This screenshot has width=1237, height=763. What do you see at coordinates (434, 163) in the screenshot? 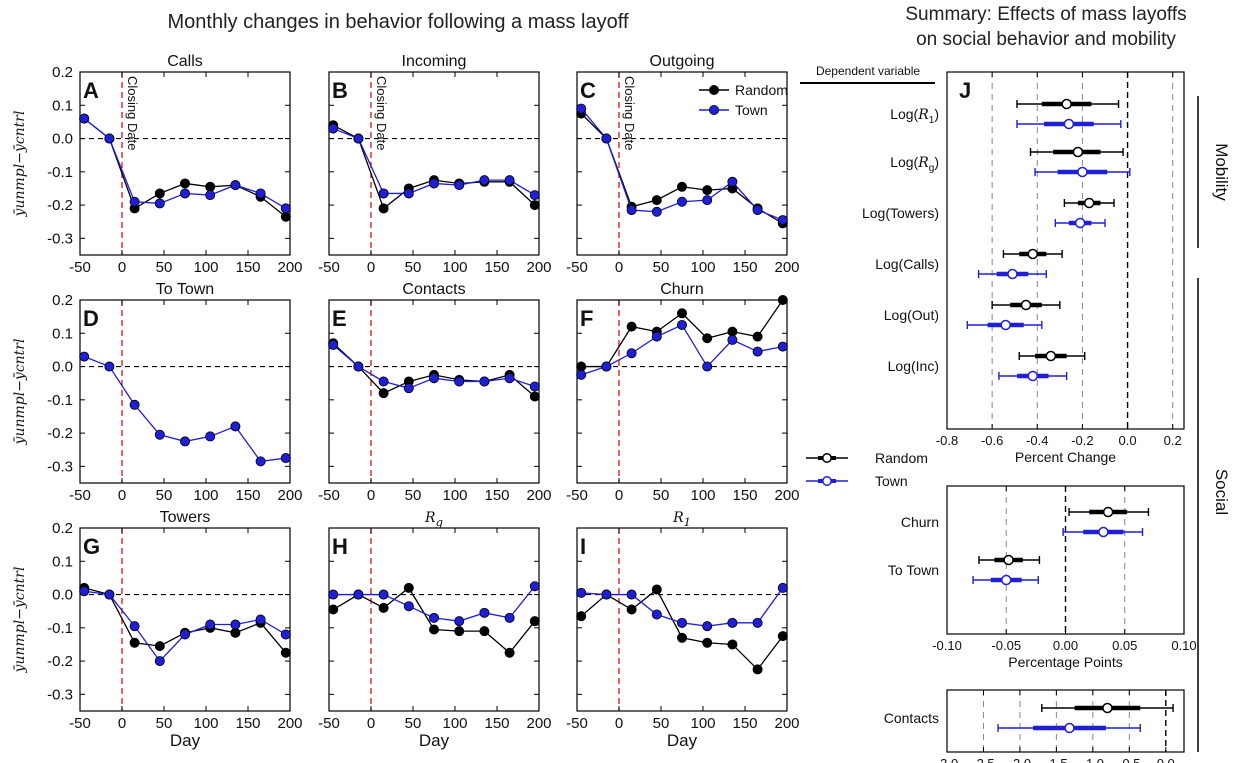
I see `panel-B: Closing Date` at bounding box center [434, 163].